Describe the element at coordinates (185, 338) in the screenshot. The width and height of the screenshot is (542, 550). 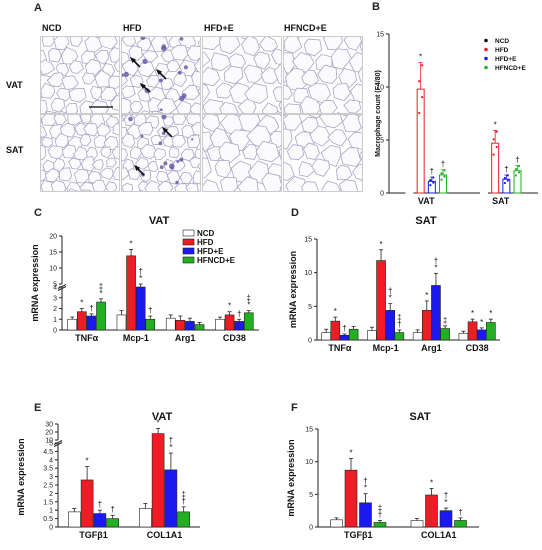
I see `x-tick-label-c-arg1: Arg1` at that location.